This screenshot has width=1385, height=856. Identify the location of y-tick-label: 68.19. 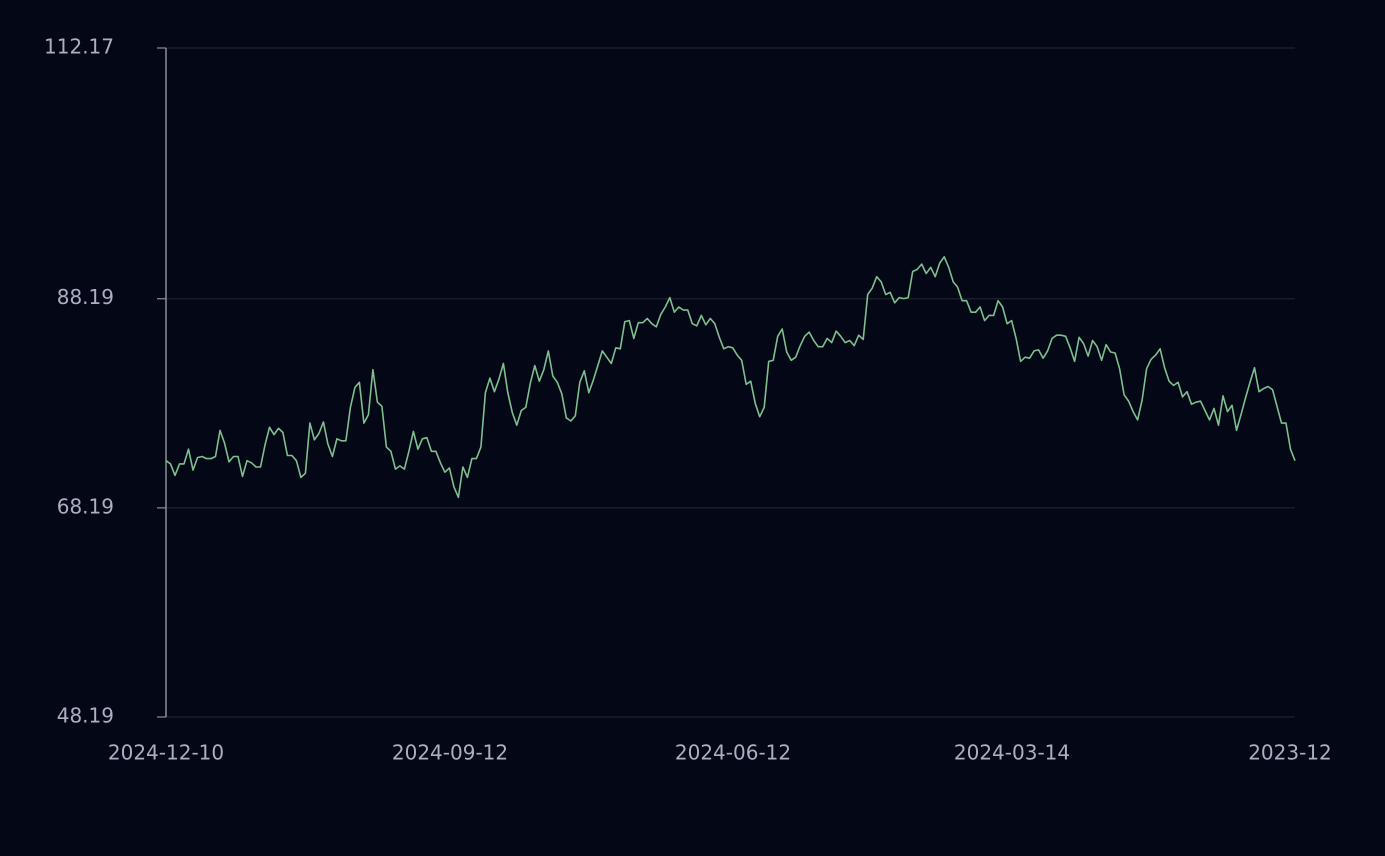
(85, 506).